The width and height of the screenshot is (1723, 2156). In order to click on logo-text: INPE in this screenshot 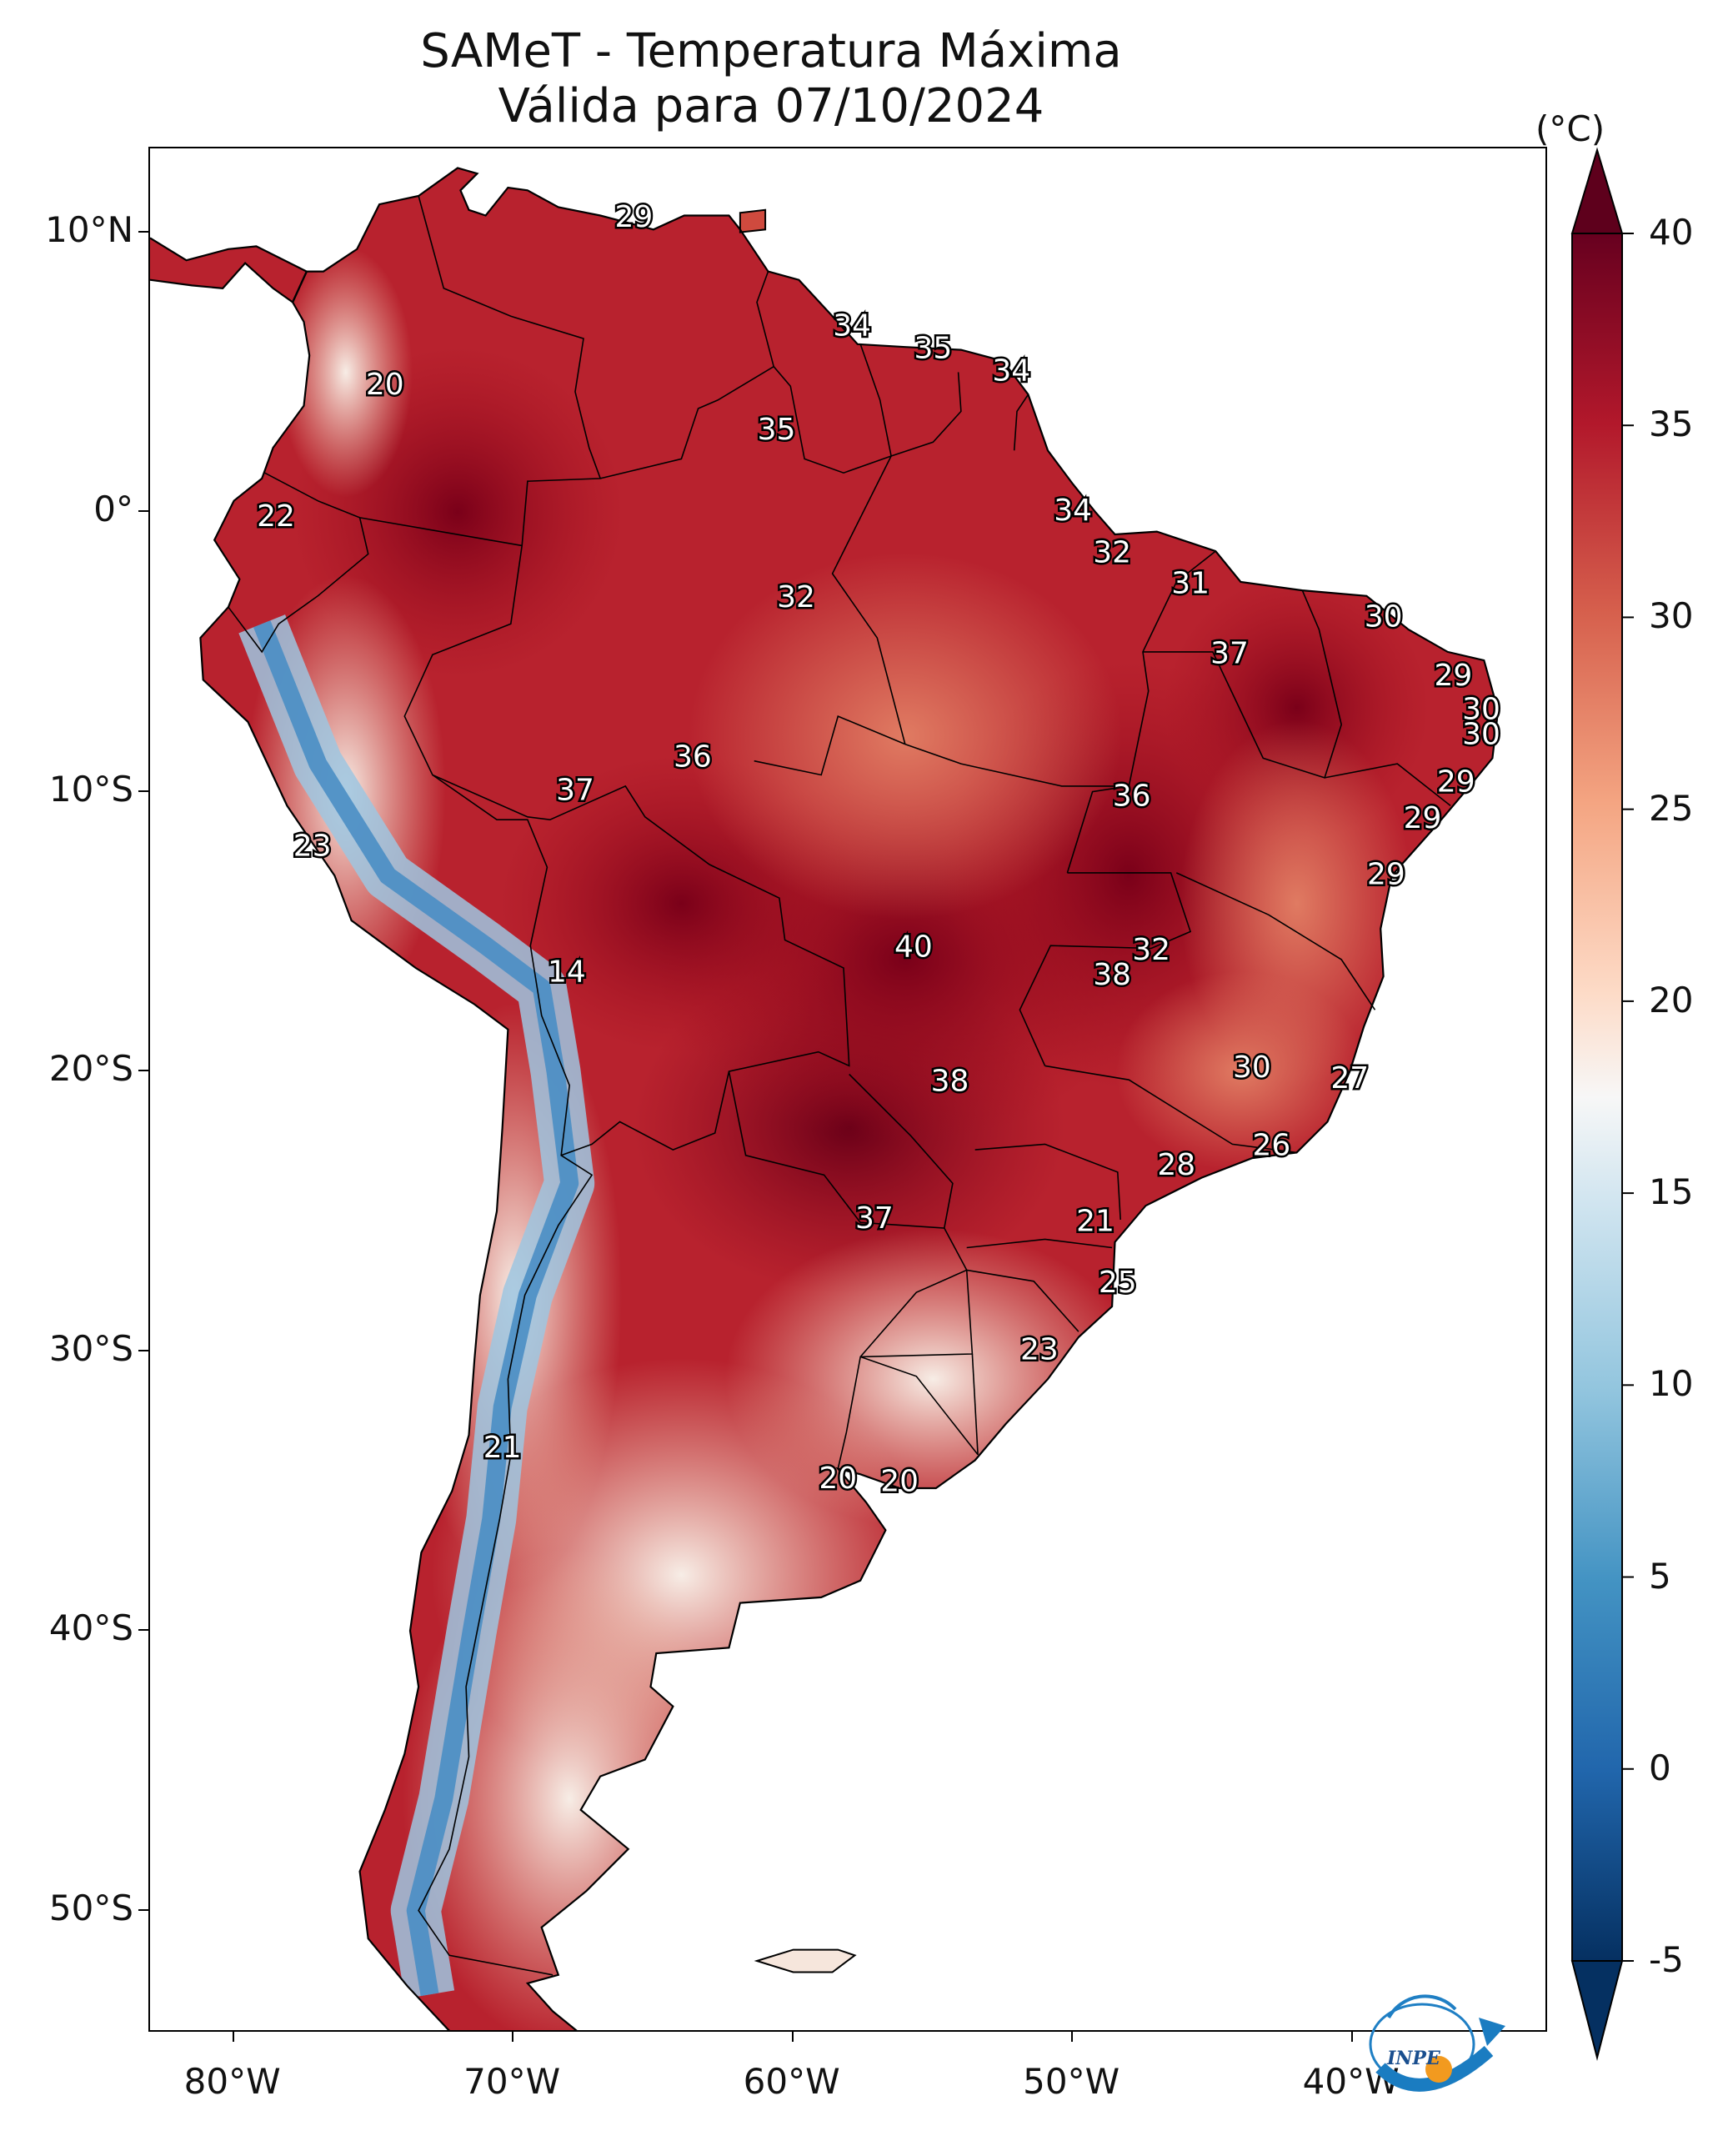, I will do `click(1413, 2058)`.